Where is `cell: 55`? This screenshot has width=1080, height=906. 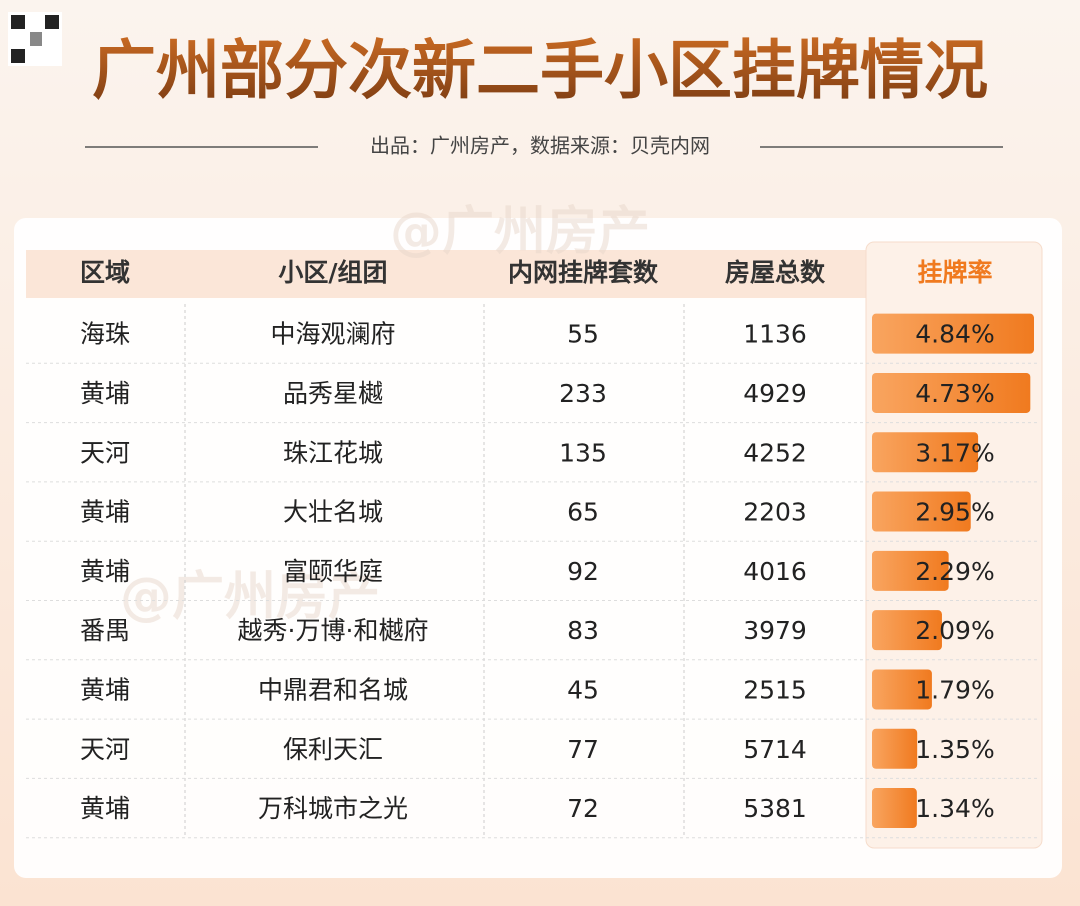 cell: 55 is located at coordinates (583, 334).